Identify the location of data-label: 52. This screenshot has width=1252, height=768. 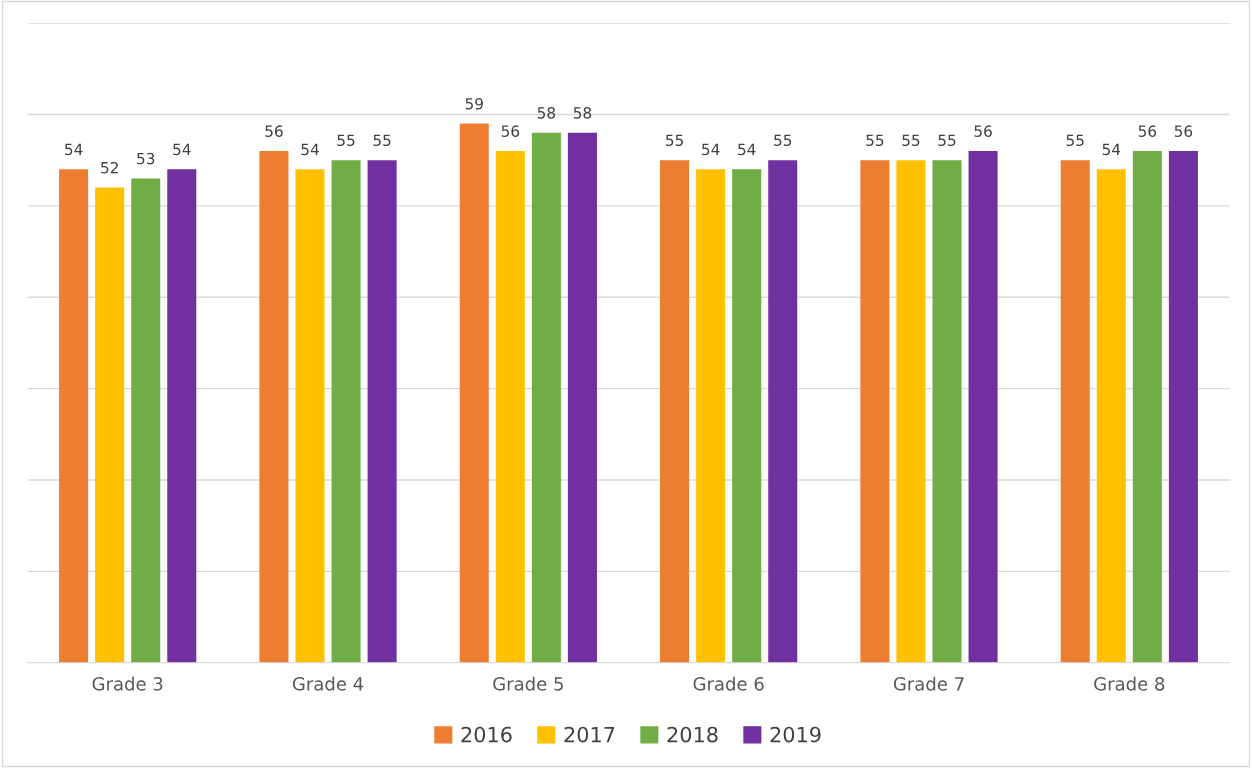
(109, 167).